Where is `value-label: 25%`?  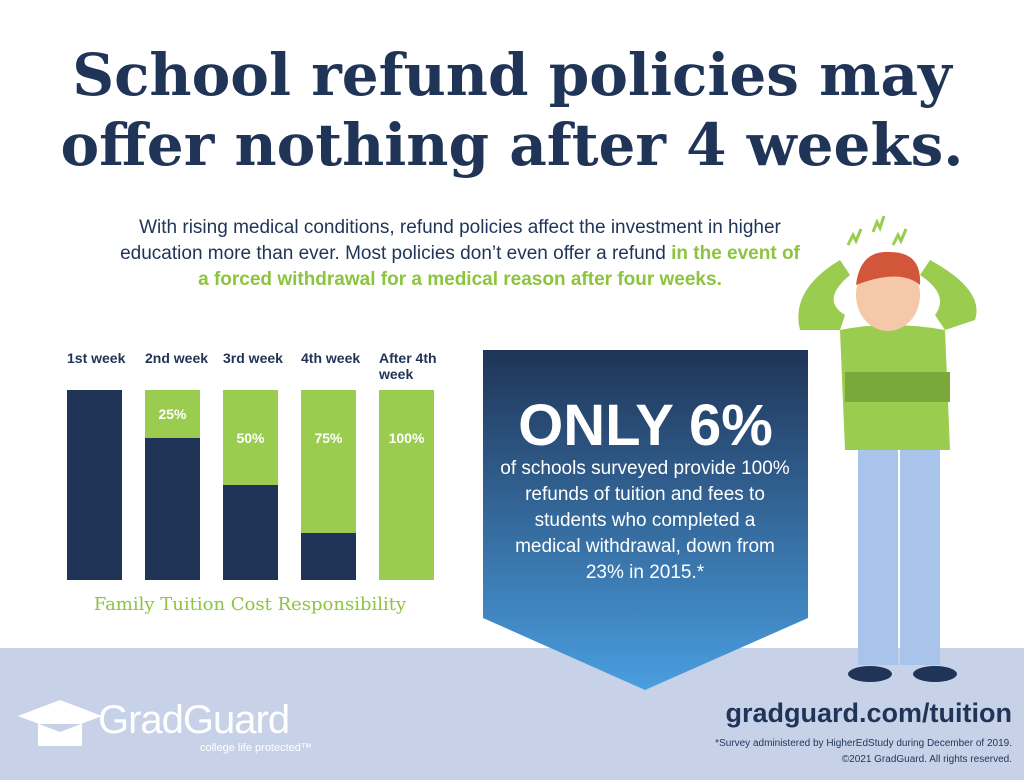 value-label: 25% is located at coordinates (172, 414).